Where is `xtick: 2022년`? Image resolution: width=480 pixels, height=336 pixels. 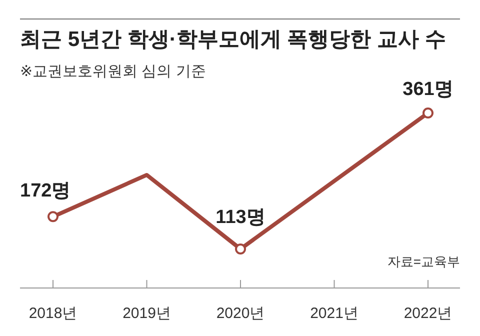 xtick: 2022년 is located at coordinates (428, 313).